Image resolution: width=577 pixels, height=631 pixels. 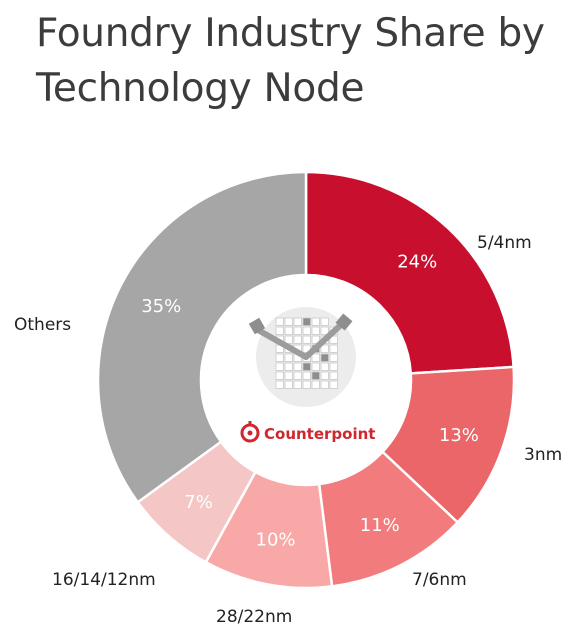 What do you see at coordinates (439, 580) in the screenshot?
I see `slice-category-label: 7/6nm` at bounding box center [439, 580].